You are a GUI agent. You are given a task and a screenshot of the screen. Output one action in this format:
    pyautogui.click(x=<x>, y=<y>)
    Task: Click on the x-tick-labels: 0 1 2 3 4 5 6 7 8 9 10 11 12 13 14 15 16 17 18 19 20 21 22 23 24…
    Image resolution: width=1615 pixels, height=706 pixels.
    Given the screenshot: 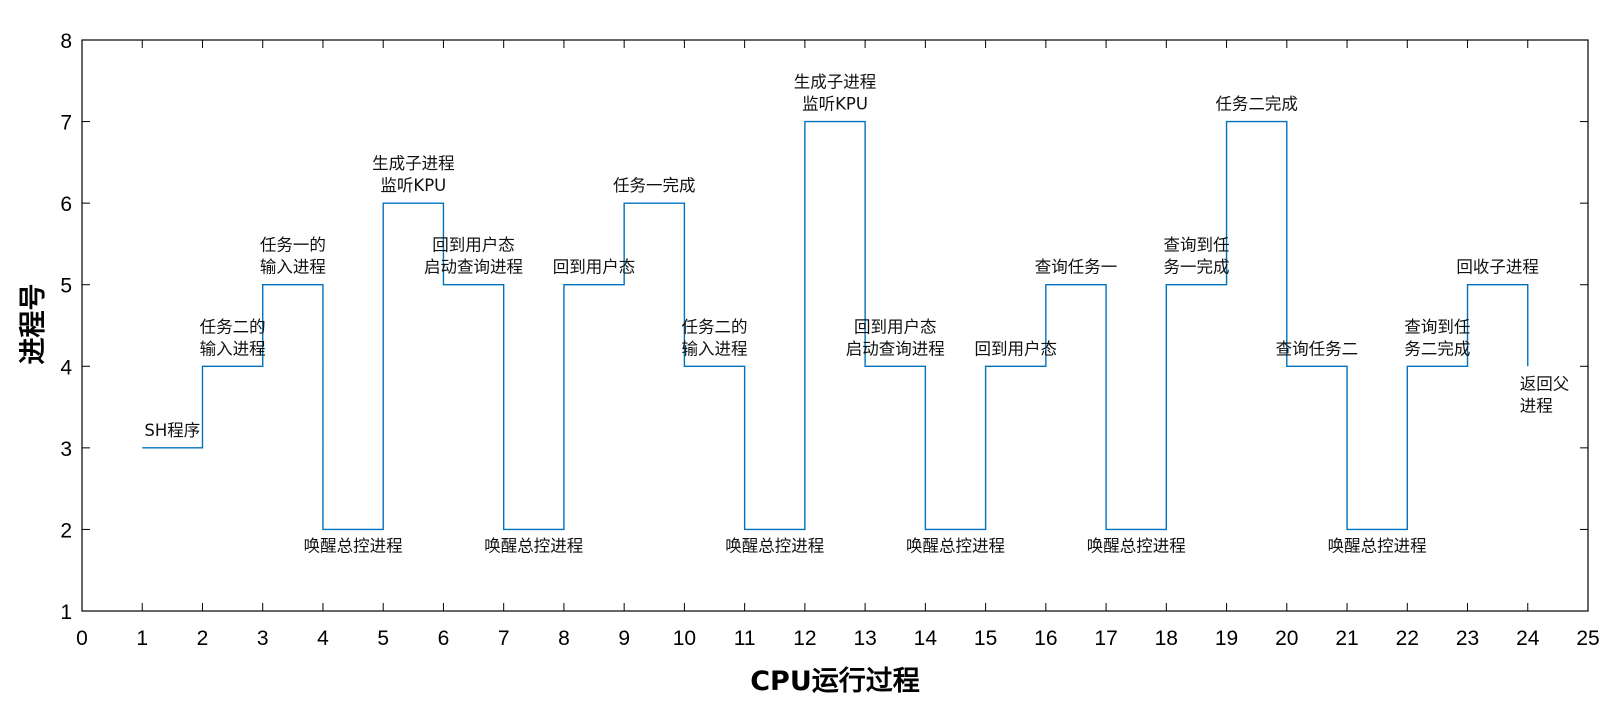 What is the action you would take?
    pyautogui.click(x=838, y=638)
    